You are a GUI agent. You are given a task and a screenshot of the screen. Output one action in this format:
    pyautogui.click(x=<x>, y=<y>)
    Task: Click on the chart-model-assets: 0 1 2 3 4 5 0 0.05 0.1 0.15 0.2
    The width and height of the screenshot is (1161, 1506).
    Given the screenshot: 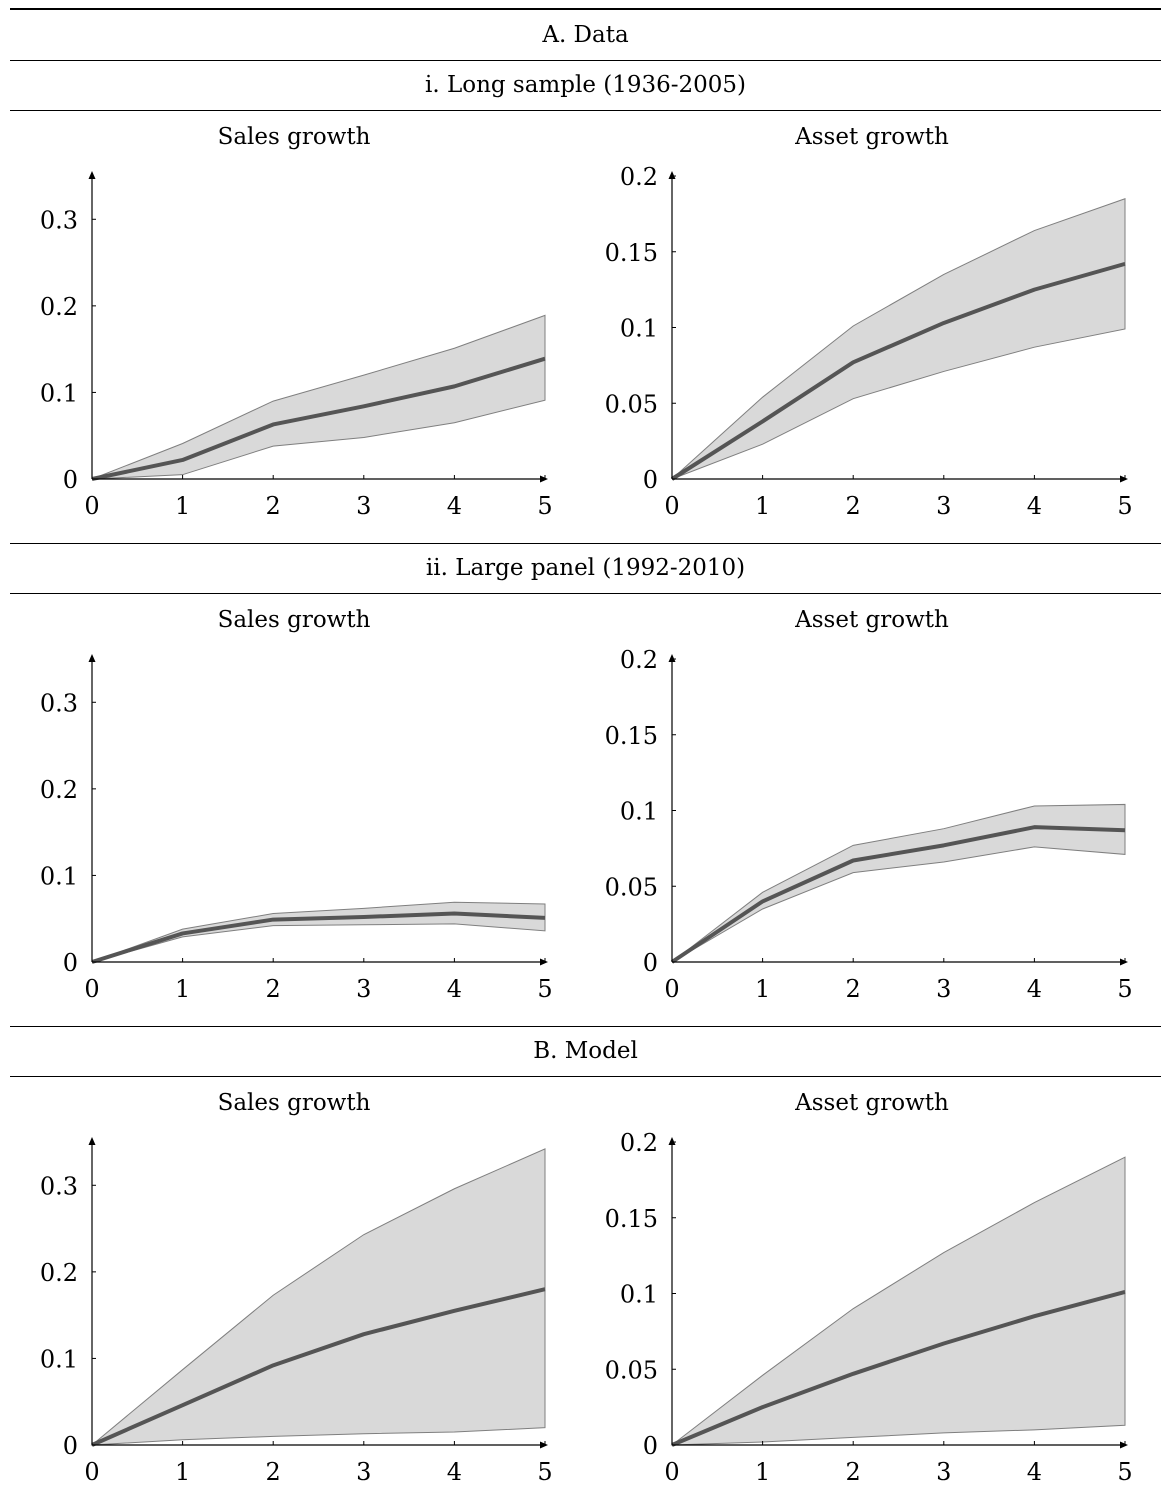 What is the action you would take?
    pyautogui.click(x=869, y=1307)
    